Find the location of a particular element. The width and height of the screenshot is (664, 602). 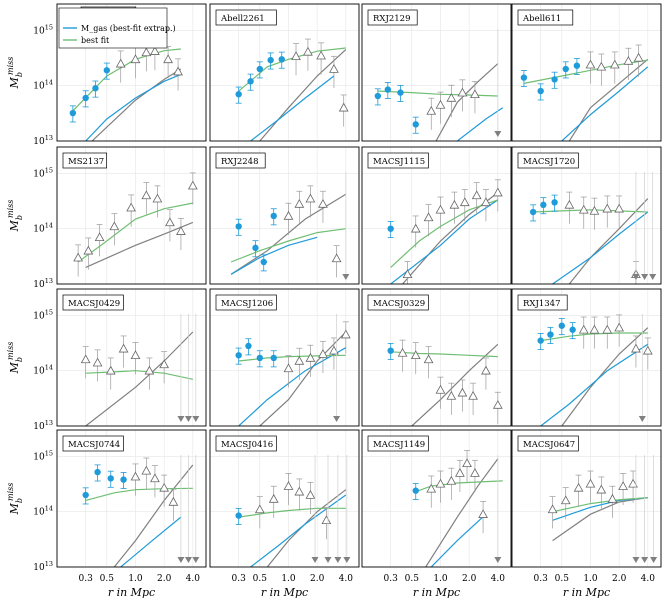

legend-entry-label: M_gas (best-fit extrap.) is located at coordinates (128, 28).